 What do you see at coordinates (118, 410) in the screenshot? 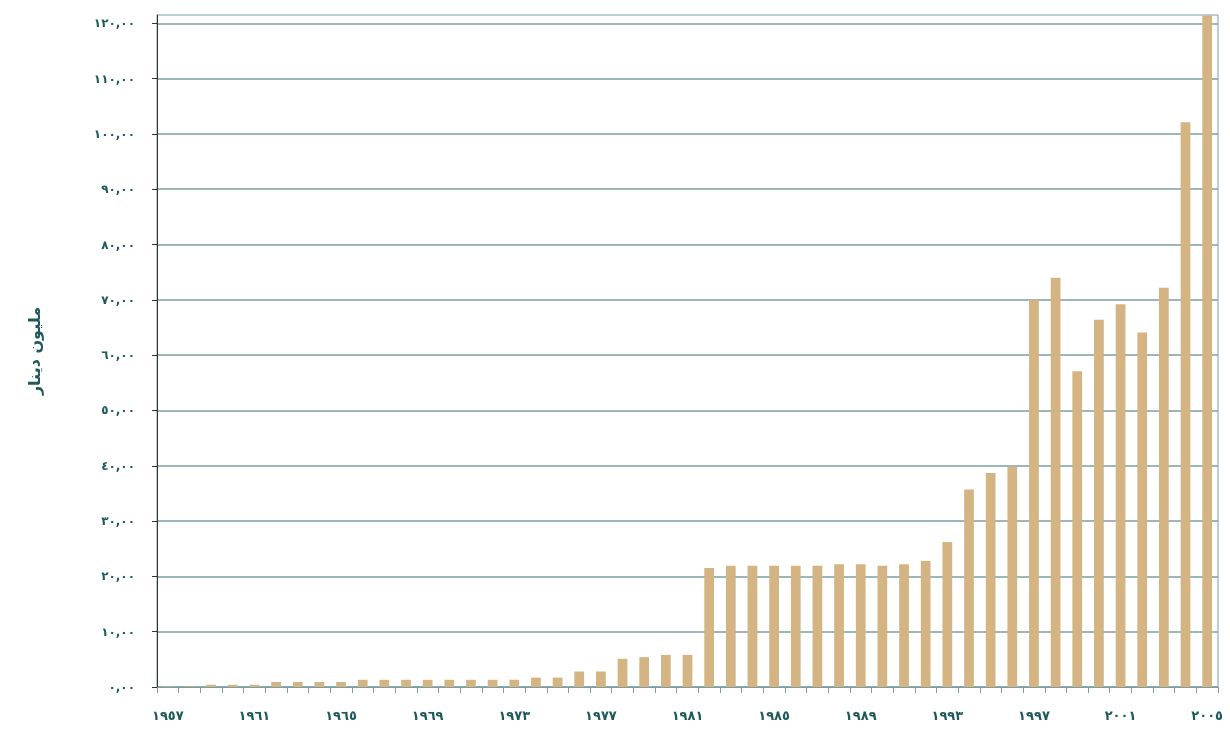
I see `y-tick-label: ٥٠,٠٠` at bounding box center [118, 410].